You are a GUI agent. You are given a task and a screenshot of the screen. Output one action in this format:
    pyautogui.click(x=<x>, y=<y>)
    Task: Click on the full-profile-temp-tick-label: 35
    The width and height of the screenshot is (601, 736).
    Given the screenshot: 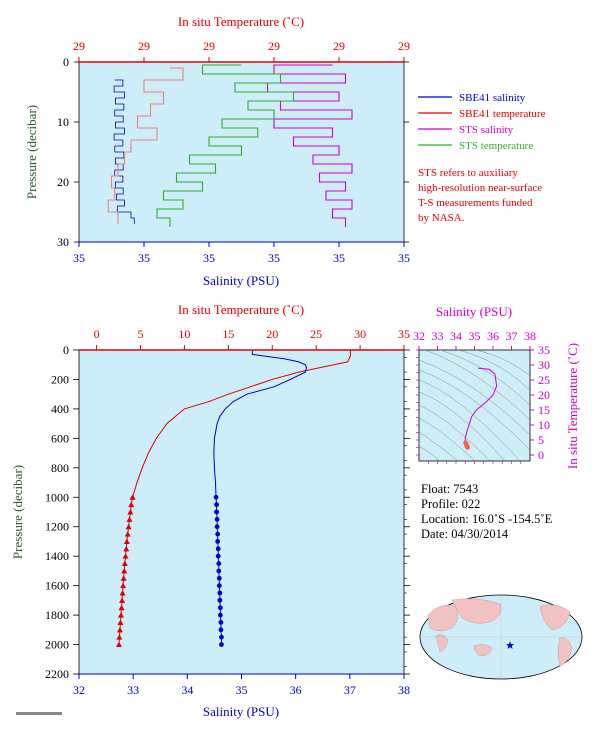 What is the action you would take?
    pyautogui.click(x=404, y=334)
    